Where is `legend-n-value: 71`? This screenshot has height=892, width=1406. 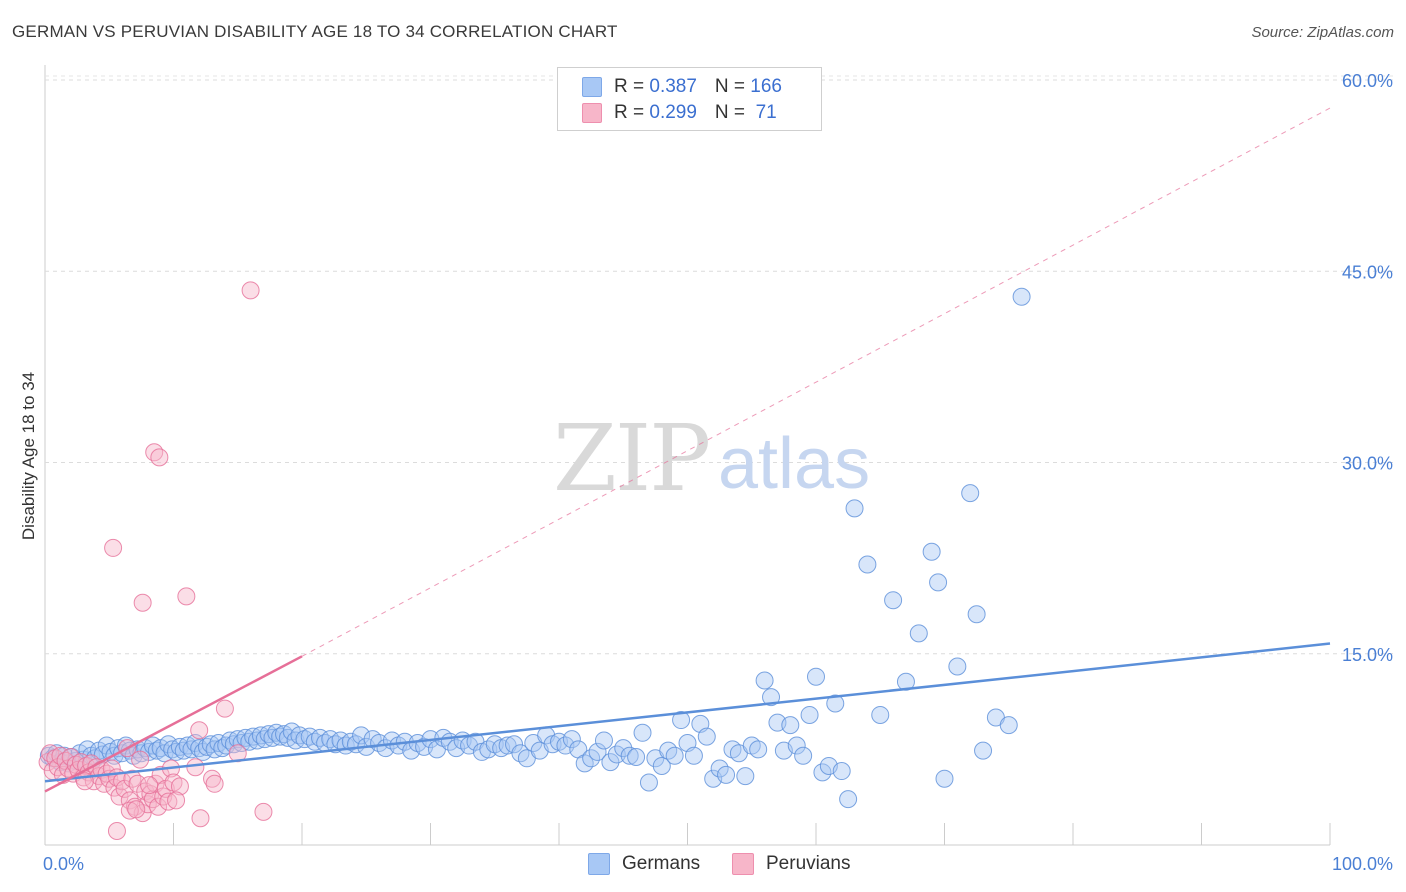 legend-n-value: 71 is located at coordinates (763, 112).